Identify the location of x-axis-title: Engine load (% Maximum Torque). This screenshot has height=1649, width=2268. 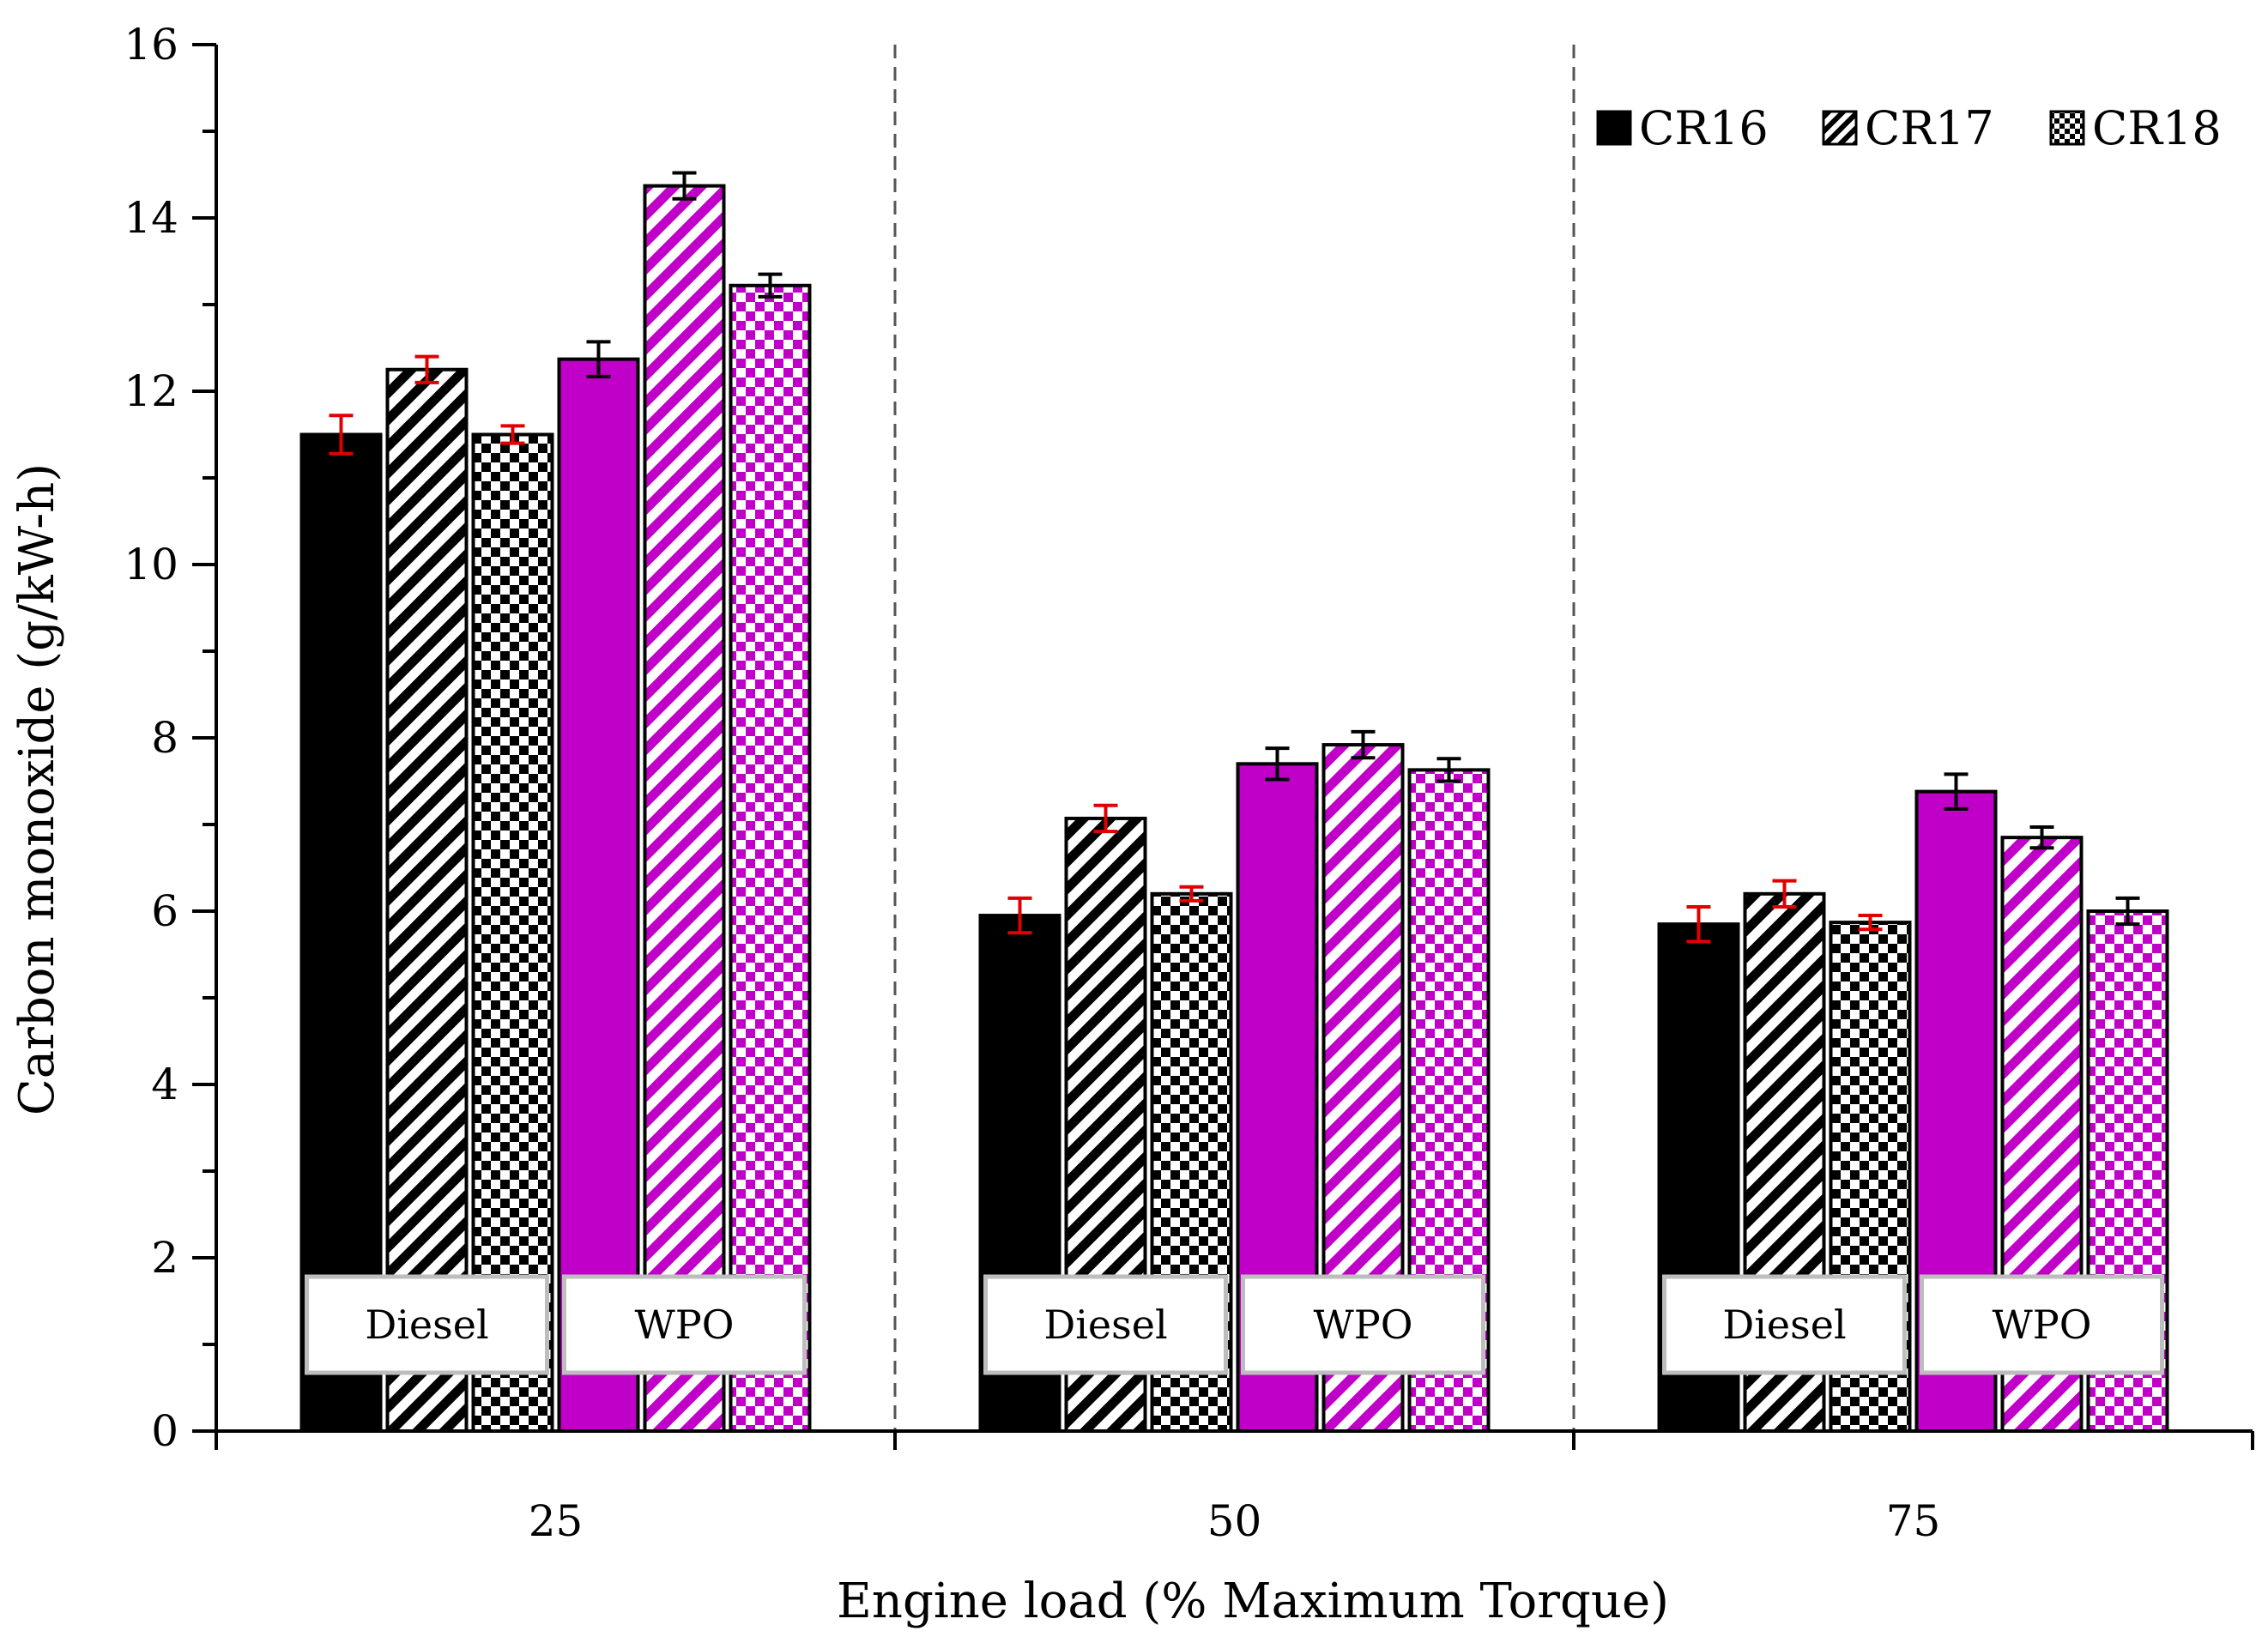
(1253, 1601).